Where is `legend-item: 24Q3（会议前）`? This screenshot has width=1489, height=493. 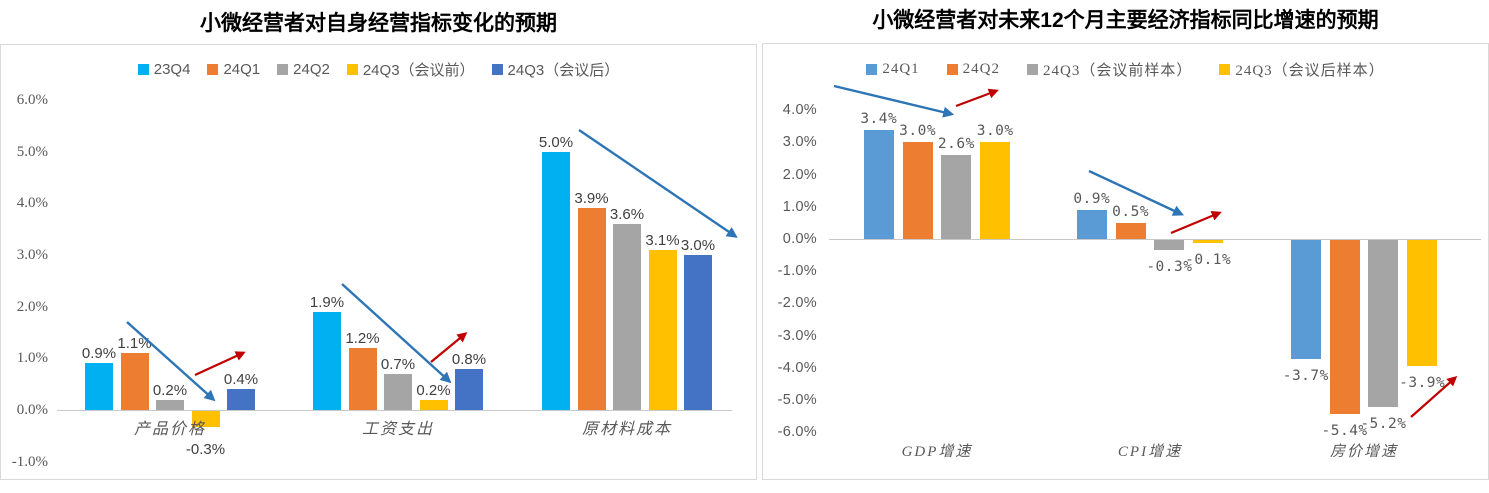 legend-item: 24Q3（会议前） is located at coordinates (410, 69).